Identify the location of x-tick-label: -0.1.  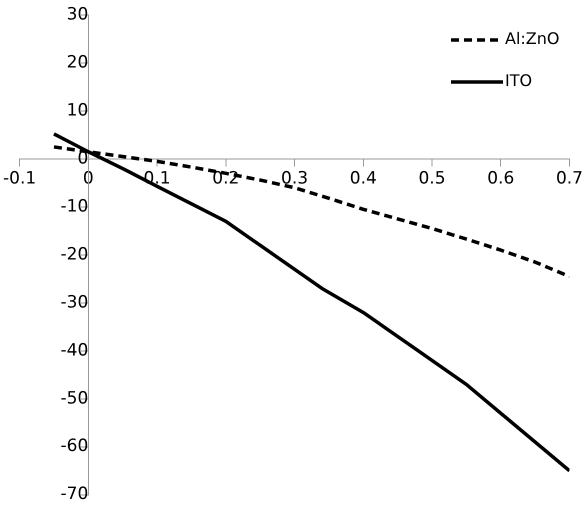
(19, 178).